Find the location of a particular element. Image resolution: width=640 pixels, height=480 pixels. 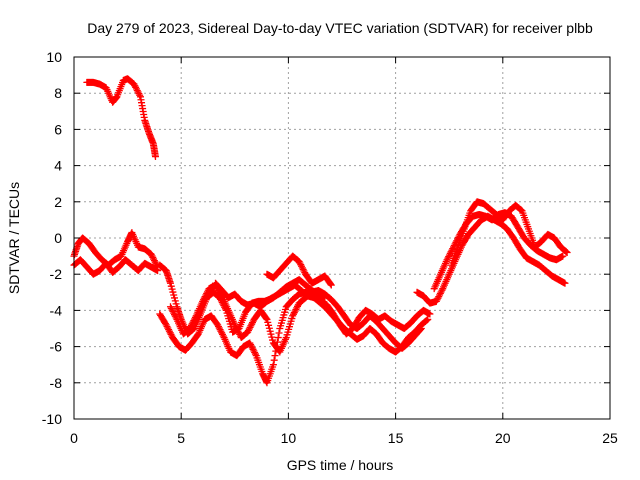

x-axis-label: GPS time / hours is located at coordinates (340, 465).